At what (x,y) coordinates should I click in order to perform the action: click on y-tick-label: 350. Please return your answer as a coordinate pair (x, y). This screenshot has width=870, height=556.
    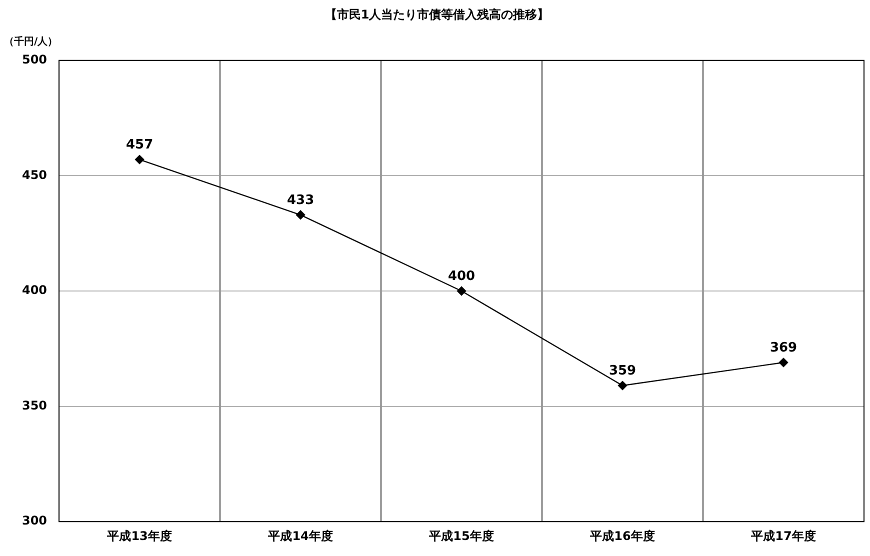
    Looking at the image, I should click on (35, 405).